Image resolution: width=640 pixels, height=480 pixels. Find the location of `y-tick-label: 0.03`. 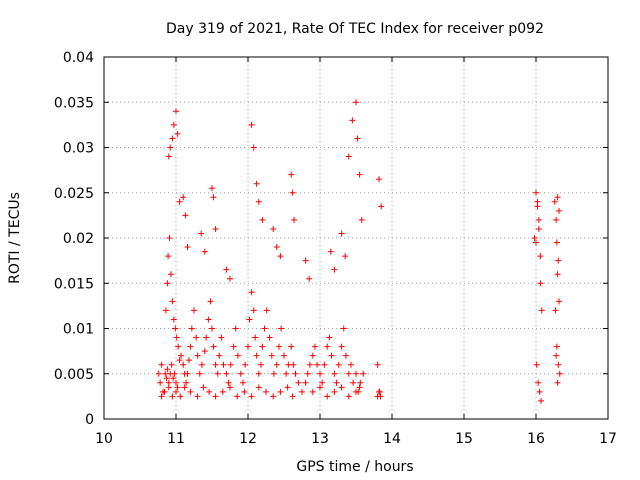

y-tick-label: 0.03 is located at coordinates (78, 149).